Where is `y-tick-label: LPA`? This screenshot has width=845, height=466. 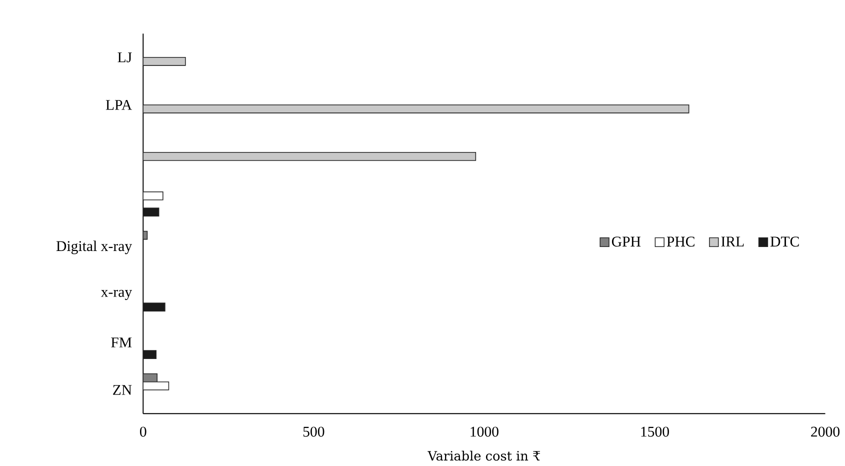
y-tick-label: LPA is located at coordinates (119, 105).